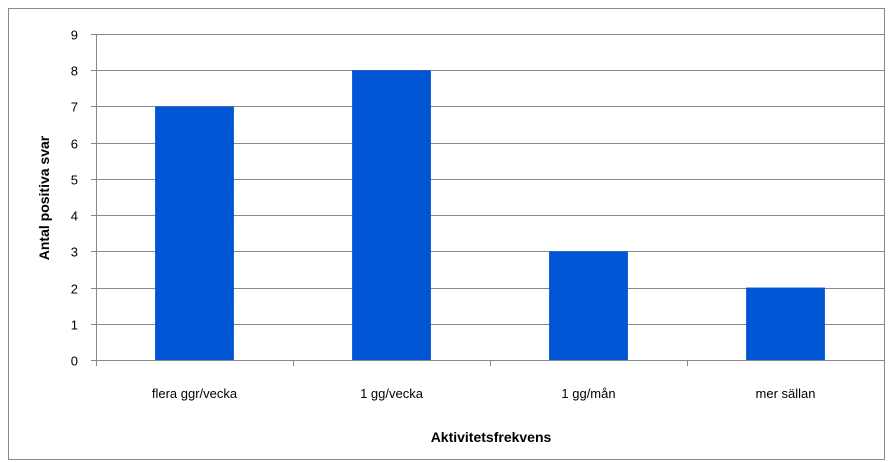 The image size is (895, 462). I want to click on x-tick-label: mer sällan, so click(786, 393).